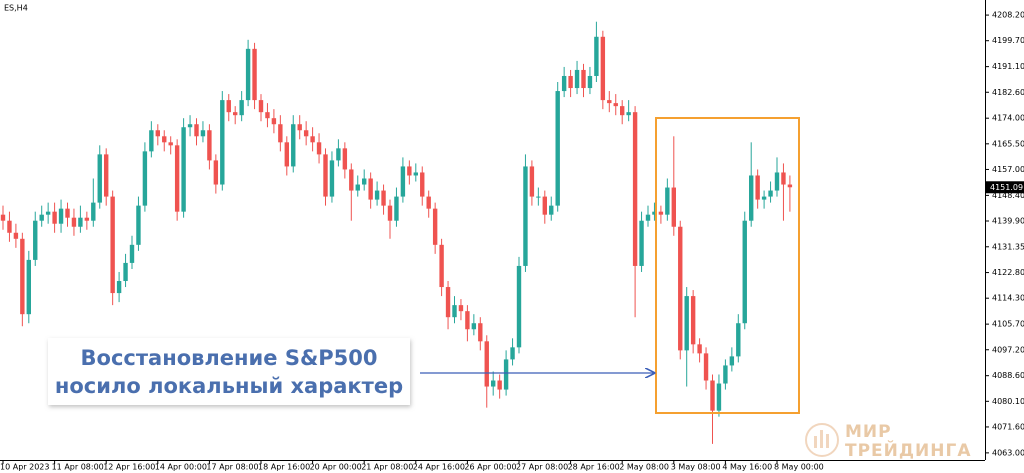 The width and height of the screenshot is (1024, 473). What do you see at coordinates (542, 467) in the screenshot?
I see `x-tick-label: 27 Apr 08:00` at bounding box center [542, 467].